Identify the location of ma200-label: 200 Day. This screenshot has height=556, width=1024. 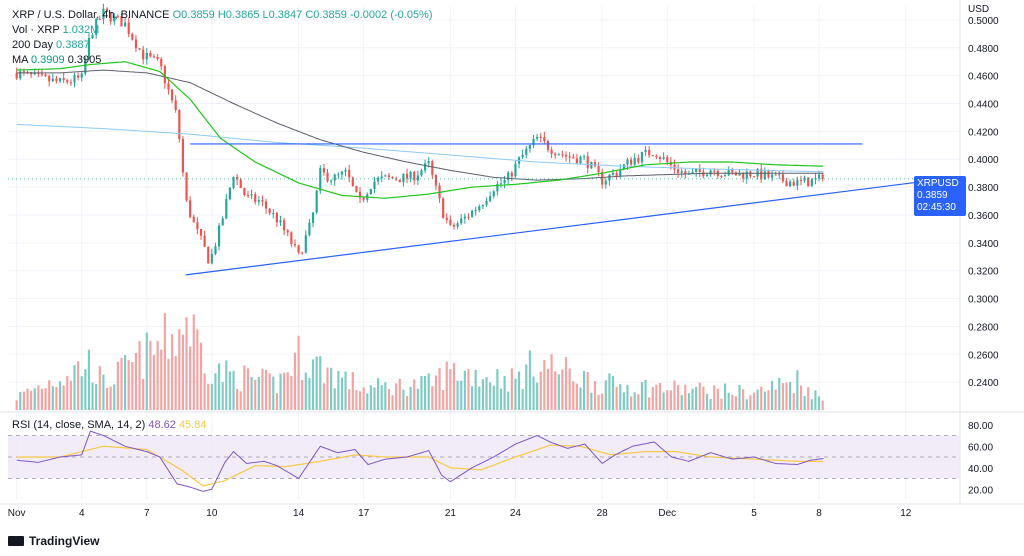
(32, 45).